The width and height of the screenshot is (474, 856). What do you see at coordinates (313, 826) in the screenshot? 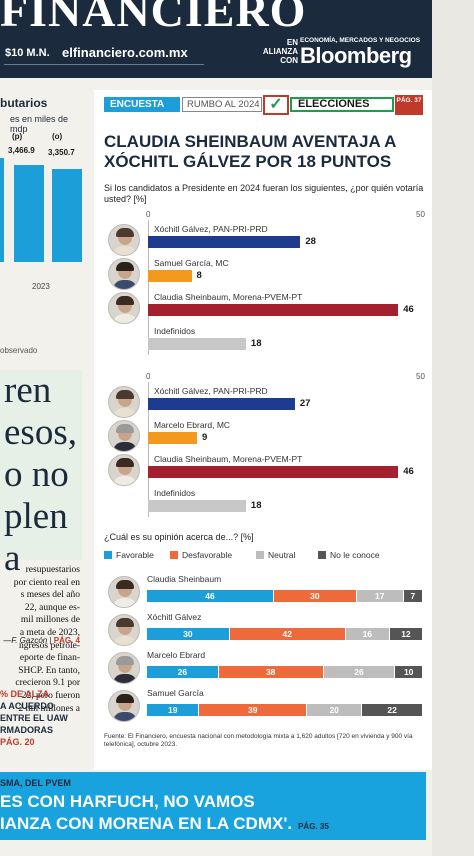
I see `banner-page-ref: PÁG. 35` at bounding box center [313, 826].